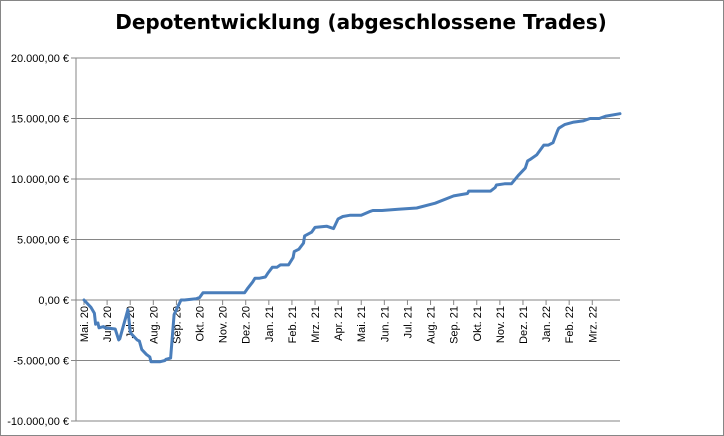 Image resolution: width=724 pixels, height=436 pixels. What do you see at coordinates (478, 323) in the screenshot?
I see `x-tick-label: Okt. 21` at bounding box center [478, 323].